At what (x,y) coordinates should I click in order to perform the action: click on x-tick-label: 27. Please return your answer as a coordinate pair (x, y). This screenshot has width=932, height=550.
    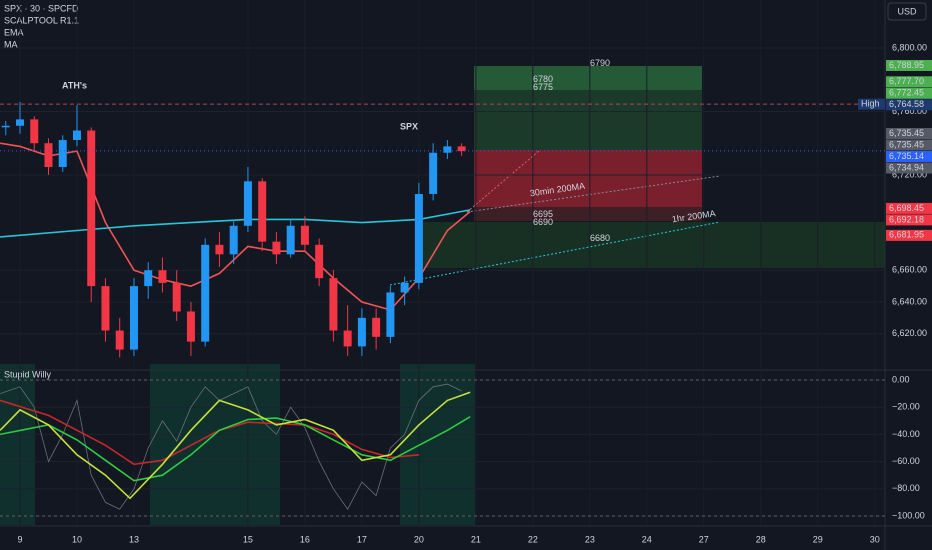
    Looking at the image, I should click on (704, 539).